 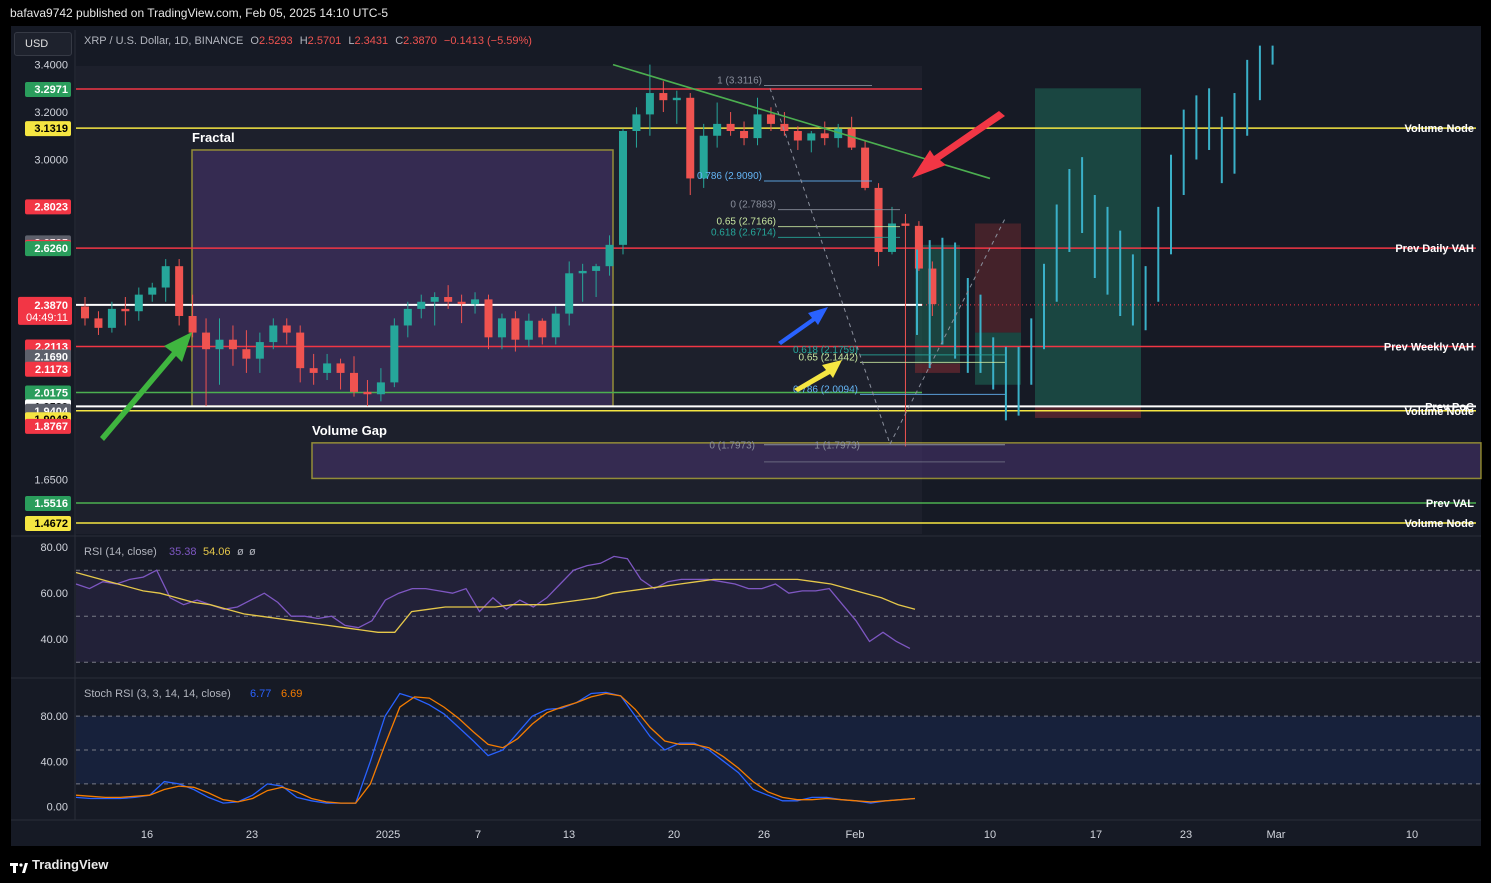 What do you see at coordinates (303, 41) in the screenshot?
I see `high-label: H` at bounding box center [303, 41].